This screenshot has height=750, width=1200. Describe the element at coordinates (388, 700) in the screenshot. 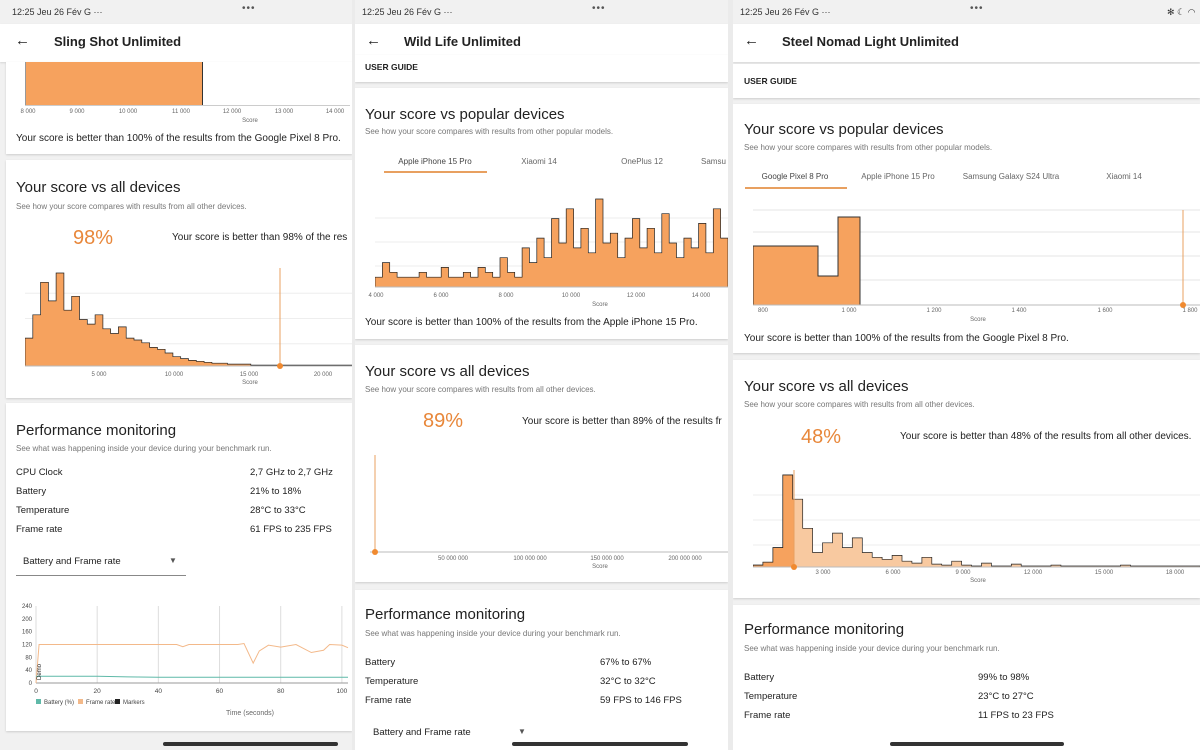

I see `metric-label: Frame rate` at that location.